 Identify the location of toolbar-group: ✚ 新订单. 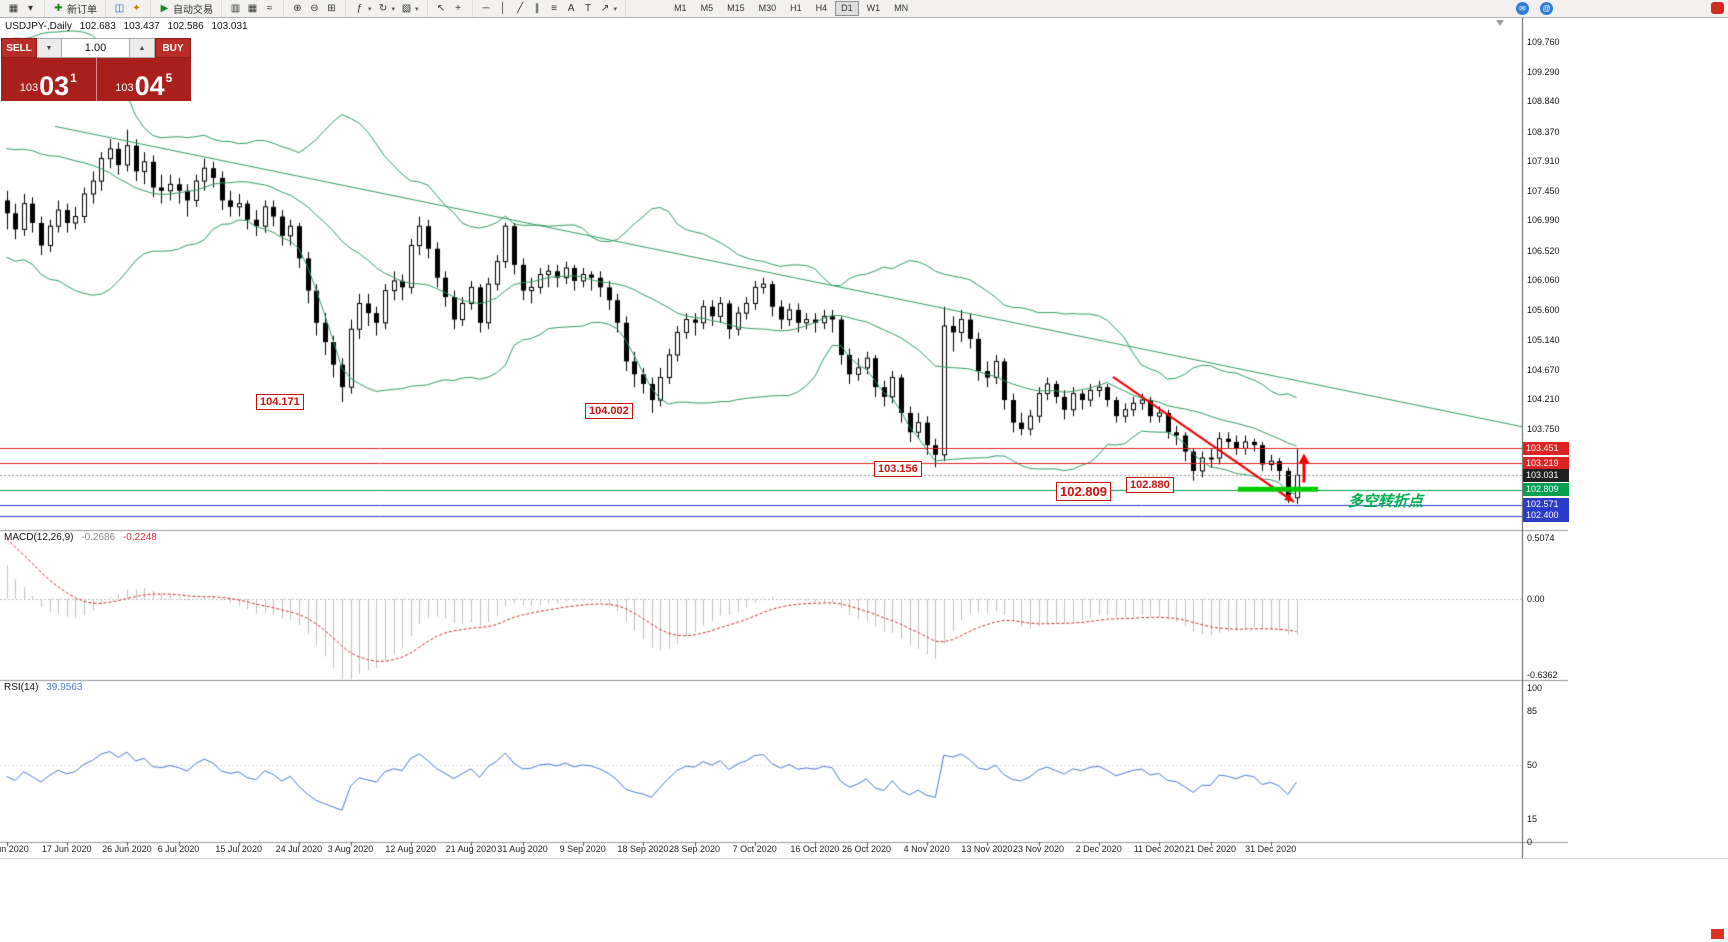
(75, 8).